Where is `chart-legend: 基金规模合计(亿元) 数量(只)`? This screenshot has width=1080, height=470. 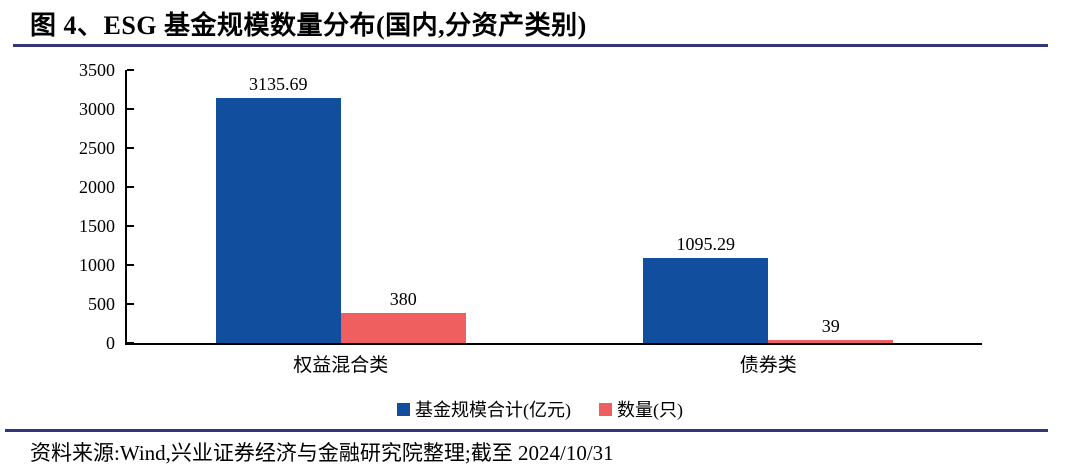 chart-legend: 基金规模合计(亿元) 数量(只) is located at coordinates (540, 409).